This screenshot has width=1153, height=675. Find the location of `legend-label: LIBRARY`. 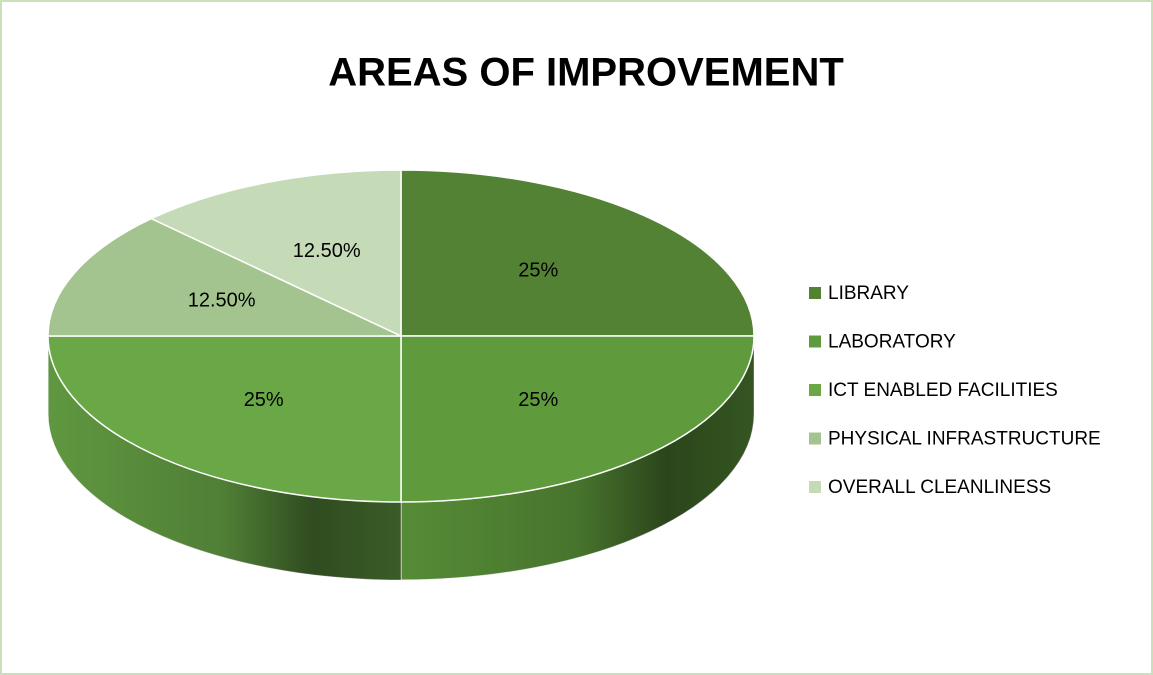

legend-label: LIBRARY is located at coordinates (868, 293).